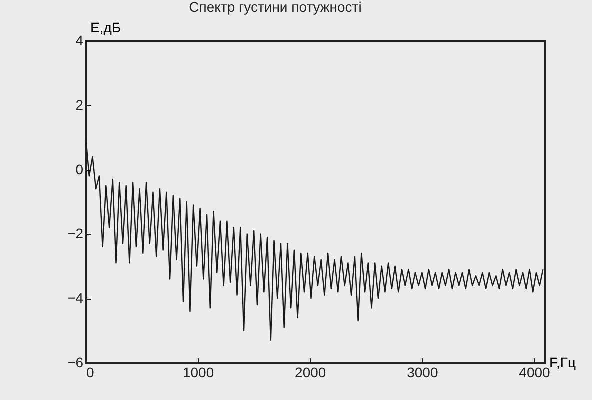 Image resolution: width=592 pixels, height=400 pixels. What do you see at coordinates (76, 362) in the screenshot?
I see `y-tick-label: −6` at bounding box center [76, 362].